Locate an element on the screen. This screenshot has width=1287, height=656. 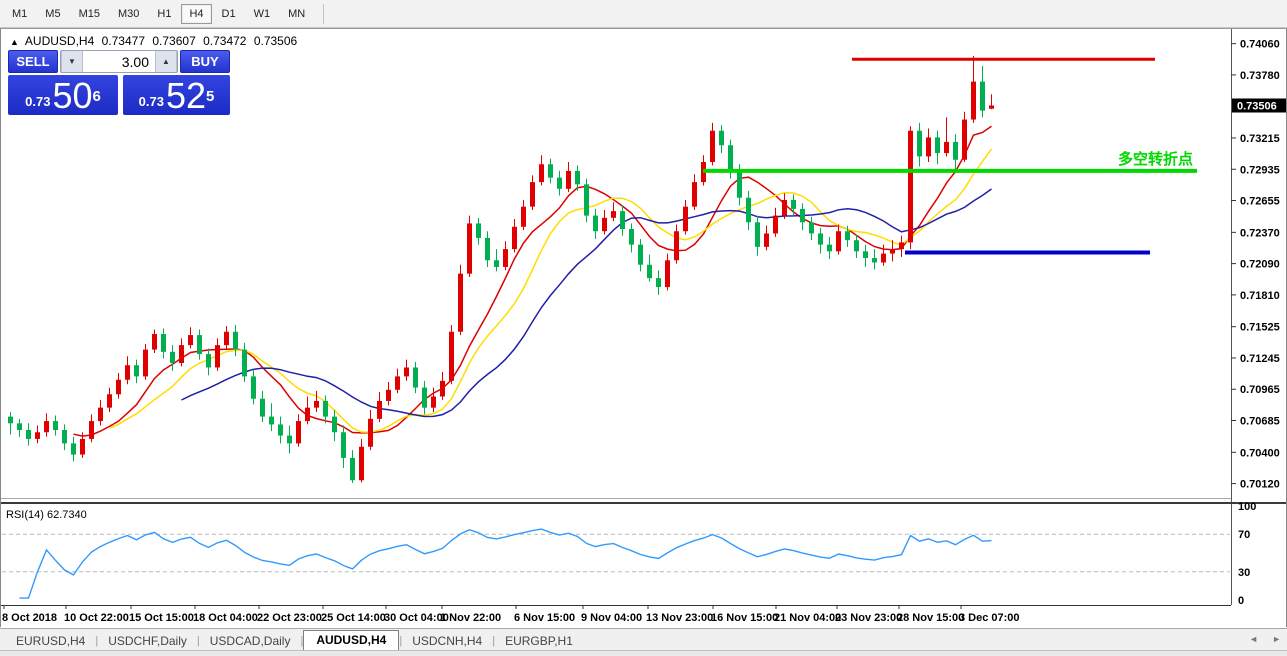
volume-increase-button: ▲ is located at coordinates (166, 61).